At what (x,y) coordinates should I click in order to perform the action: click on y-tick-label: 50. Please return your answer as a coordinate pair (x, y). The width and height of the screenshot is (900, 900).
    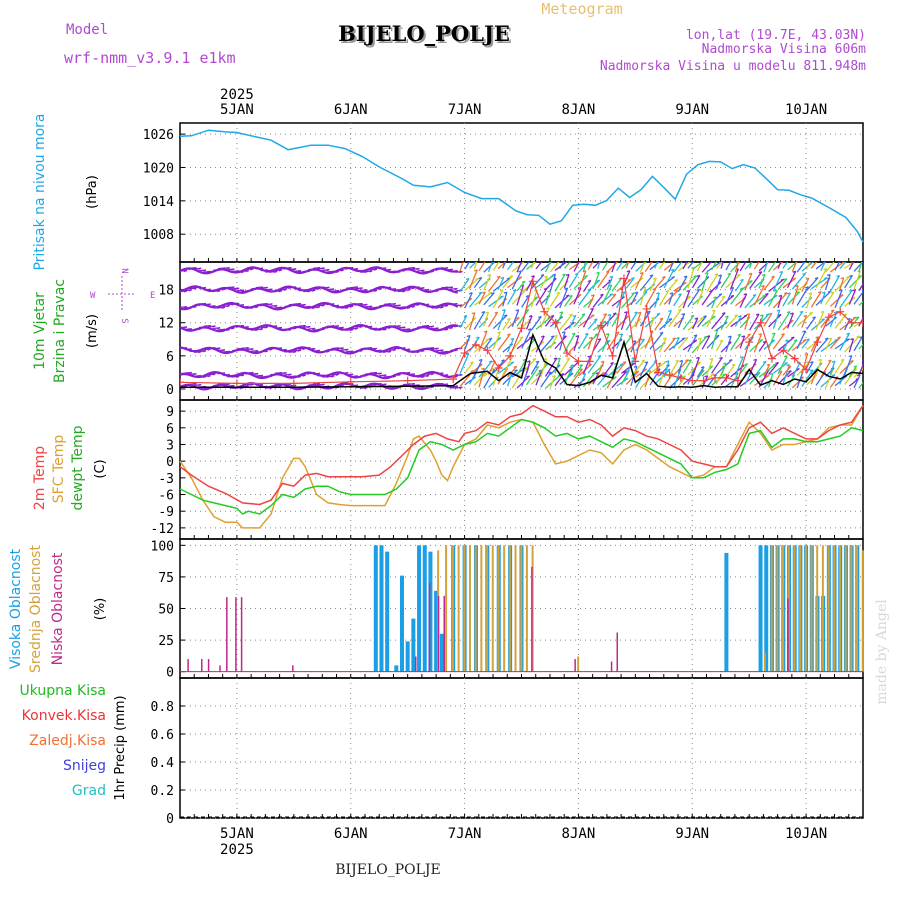
    Looking at the image, I should click on (166, 610).